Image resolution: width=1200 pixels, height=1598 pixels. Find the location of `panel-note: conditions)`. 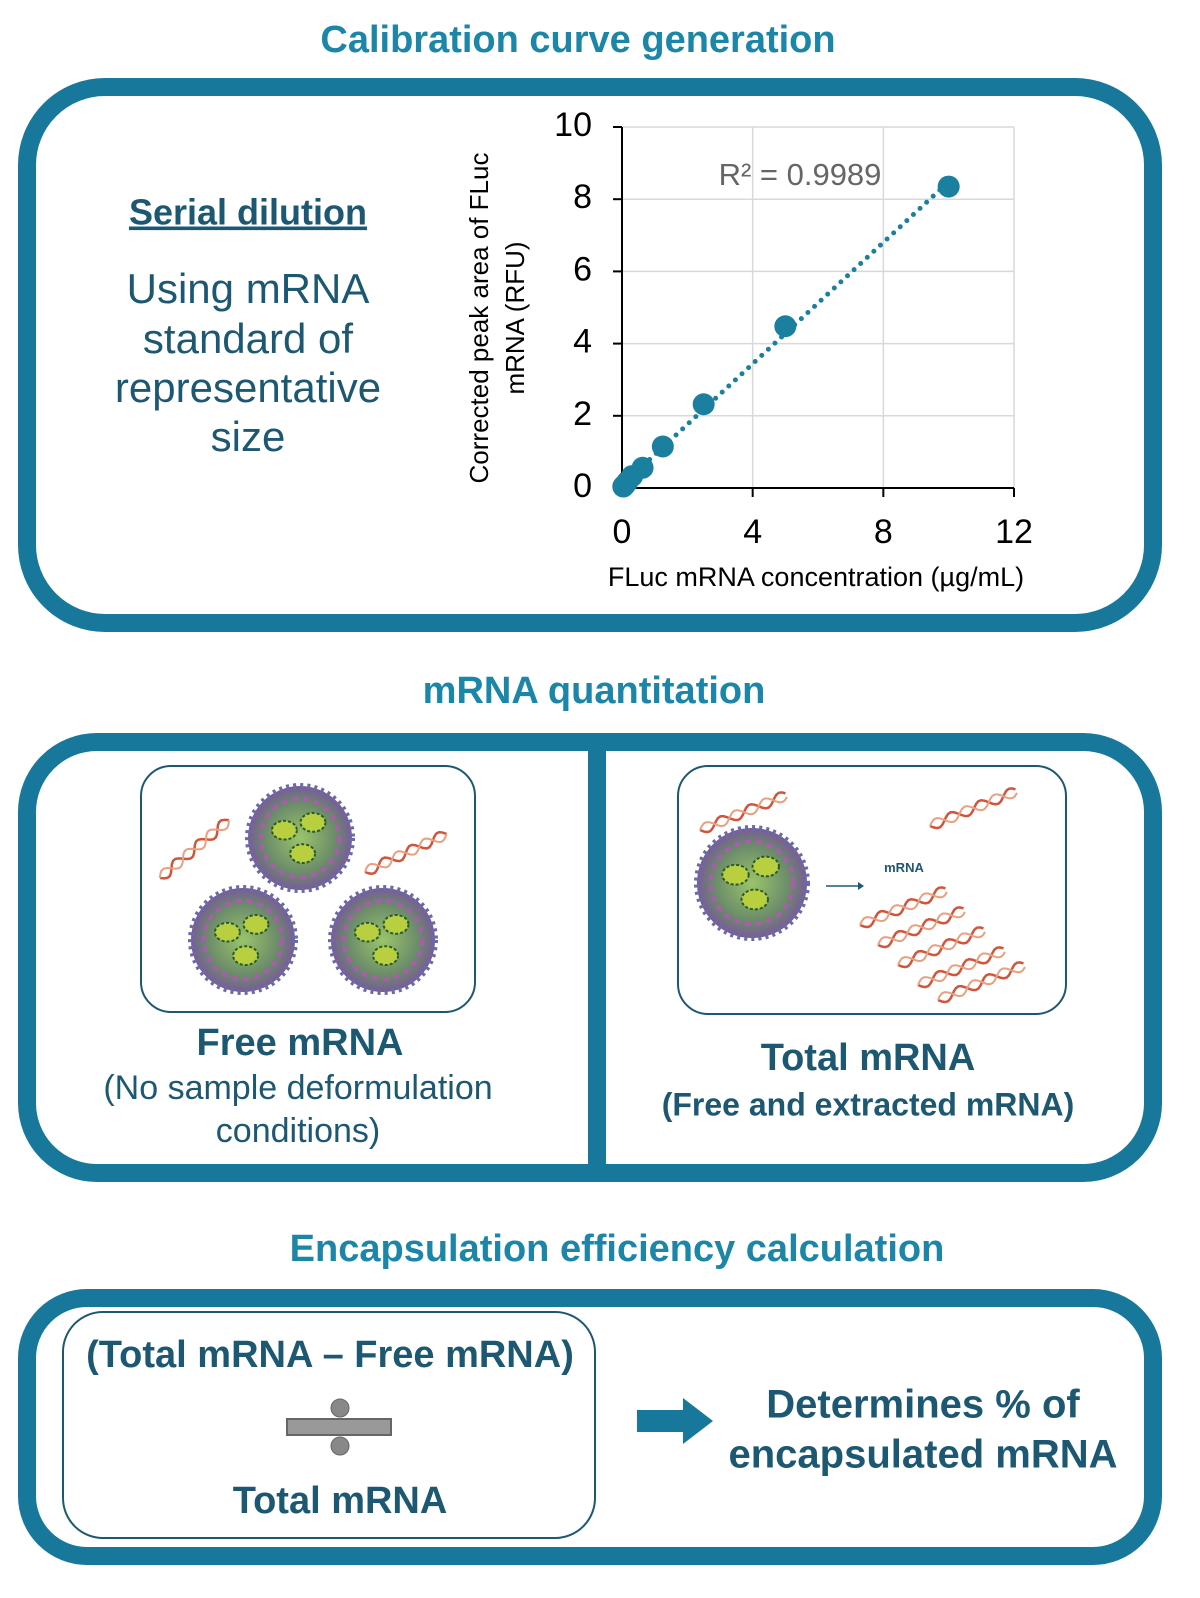

panel-note: conditions) is located at coordinates (298, 1131).